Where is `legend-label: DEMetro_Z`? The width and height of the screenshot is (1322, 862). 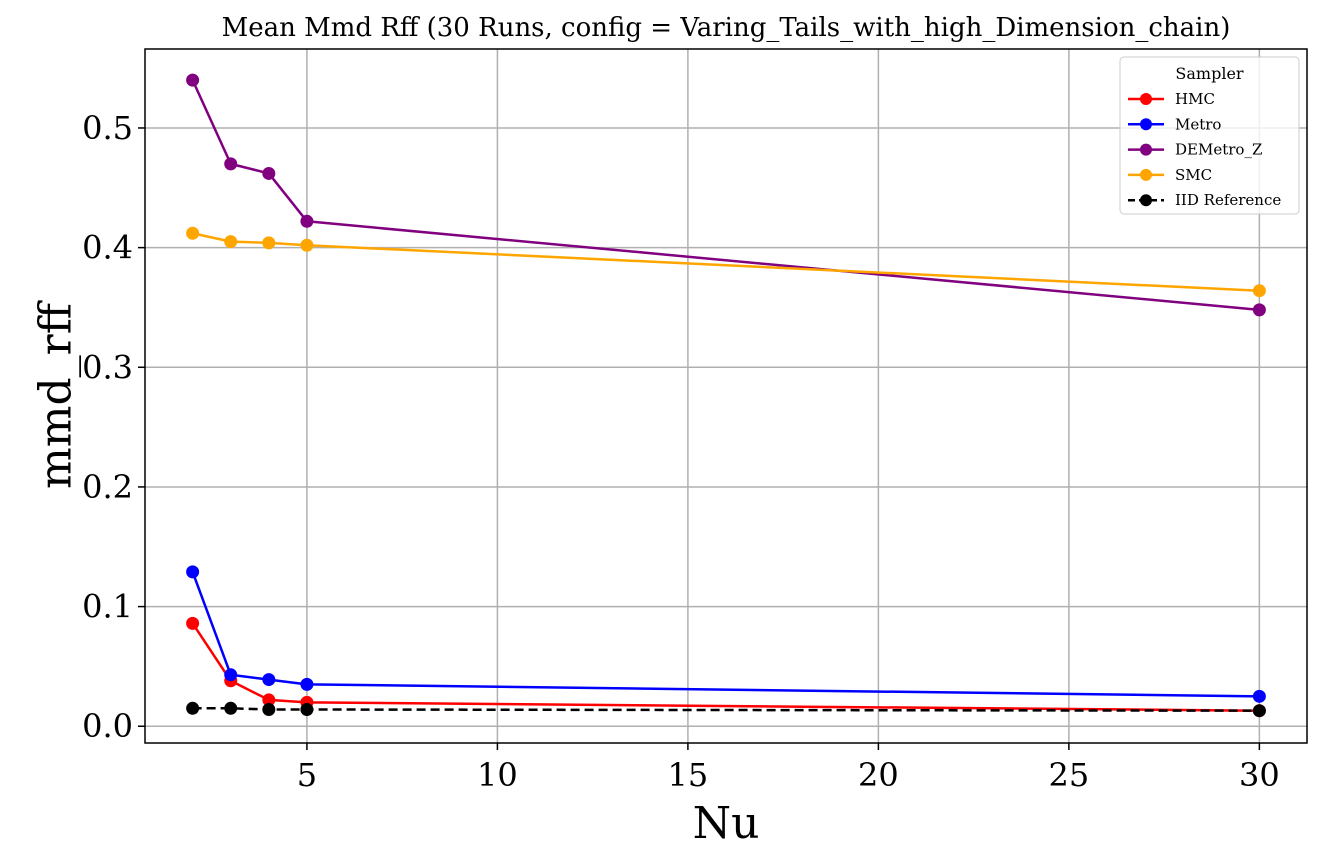
legend-label: DEMetro_Z is located at coordinates (1218, 150).